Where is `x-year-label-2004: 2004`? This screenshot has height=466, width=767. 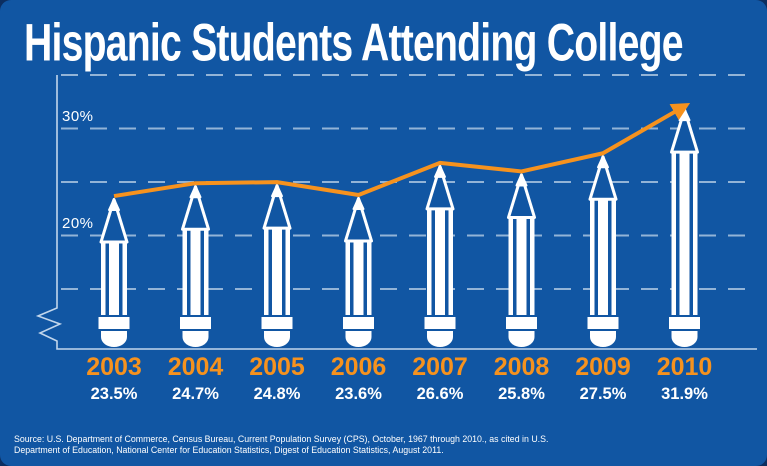
x-year-label-2004: 2004 is located at coordinates (195, 367).